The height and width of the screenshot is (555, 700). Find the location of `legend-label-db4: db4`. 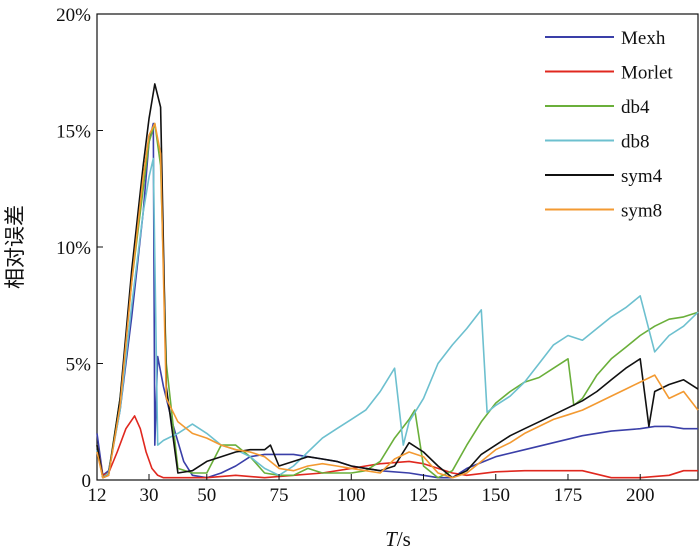

legend-label-db4: db4 is located at coordinates (635, 107).